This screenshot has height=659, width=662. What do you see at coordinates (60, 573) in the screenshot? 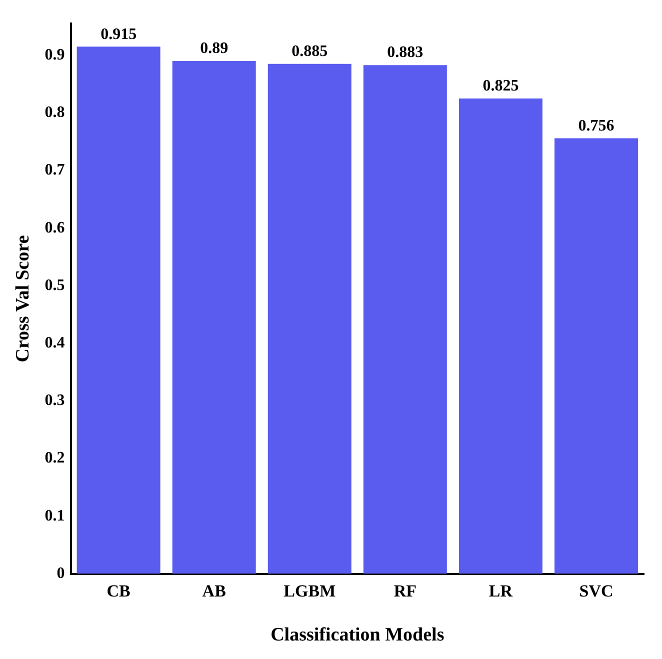
I see `y-tick-label: 0` at bounding box center [60, 573].